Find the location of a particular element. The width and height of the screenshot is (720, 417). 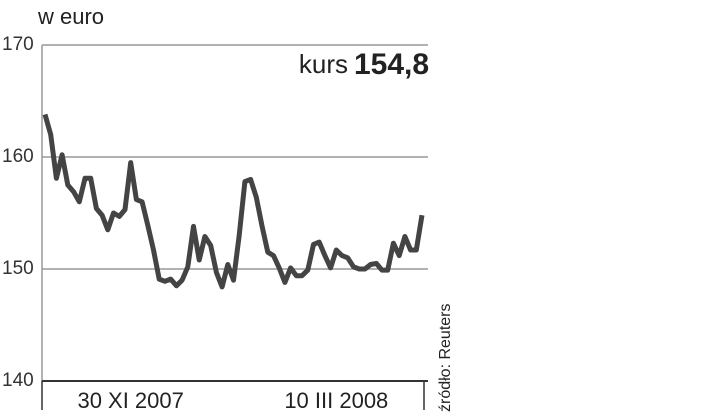

x-tick-label: 10 III 2008 is located at coordinates (336, 400).